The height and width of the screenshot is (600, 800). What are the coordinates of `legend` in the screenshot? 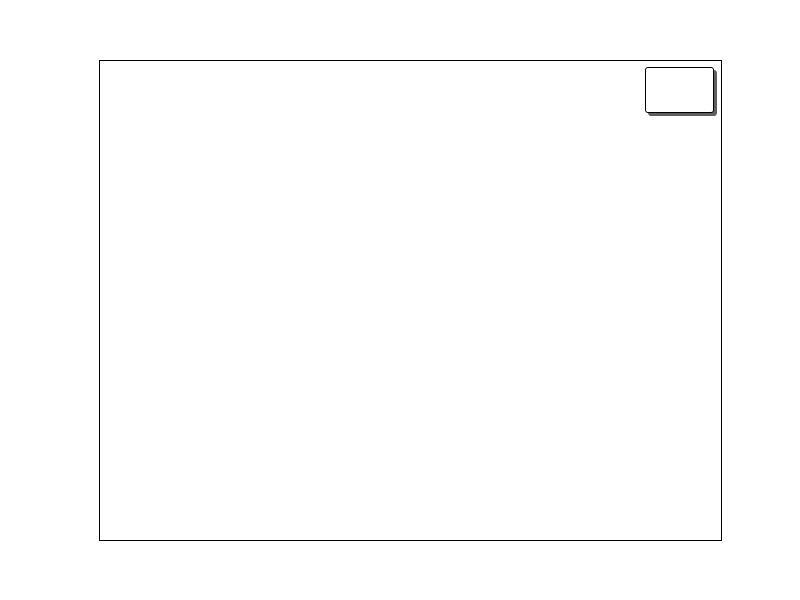 It's located at (679, 90).